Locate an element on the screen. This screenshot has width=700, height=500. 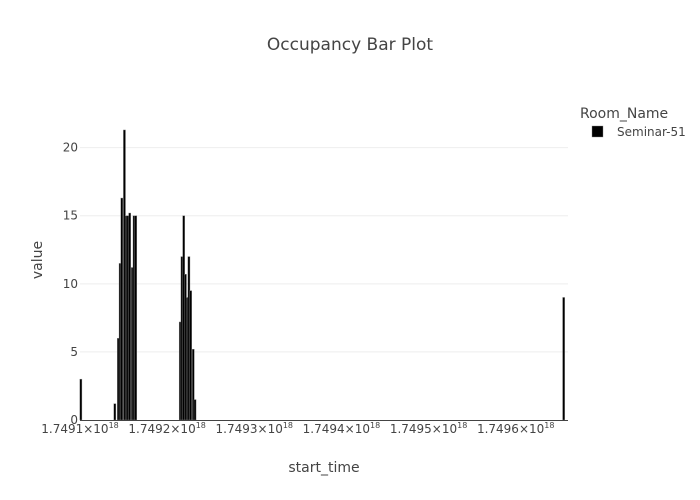
y-tick-label: 10 is located at coordinates (70, 284).